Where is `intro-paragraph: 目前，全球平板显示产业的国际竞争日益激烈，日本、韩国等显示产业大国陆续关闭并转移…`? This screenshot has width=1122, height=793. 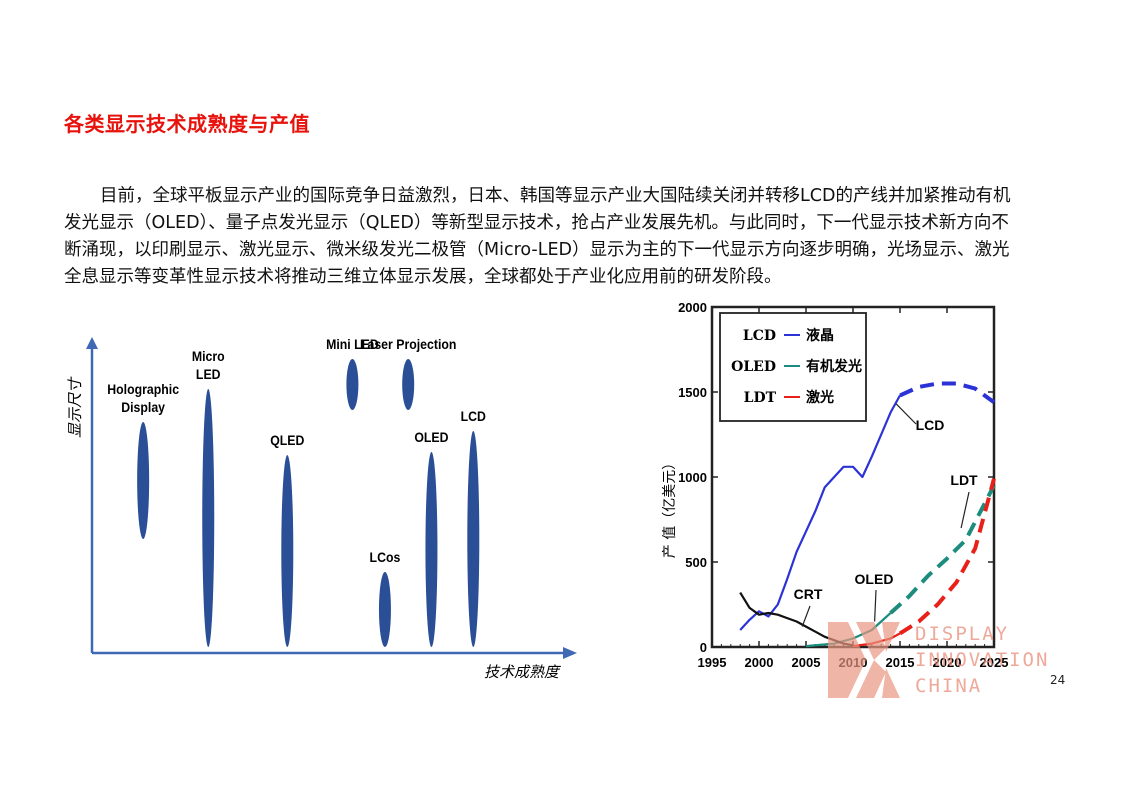
intro-paragraph: 目前，全球平板显示产业的国际竞争日益激烈，日本、韩国等显示产业大国陆续关闭并转移… is located at coordinates (559, 237).